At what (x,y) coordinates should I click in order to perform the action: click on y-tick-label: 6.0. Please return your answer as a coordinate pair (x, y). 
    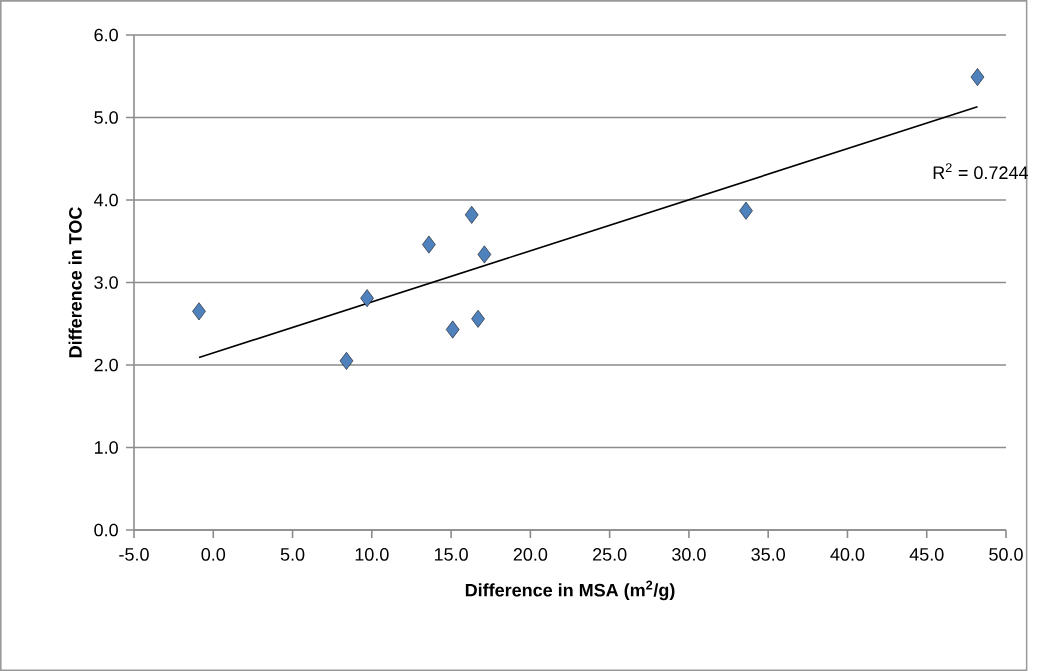
    Looking at the image, I should click on (106, 35).